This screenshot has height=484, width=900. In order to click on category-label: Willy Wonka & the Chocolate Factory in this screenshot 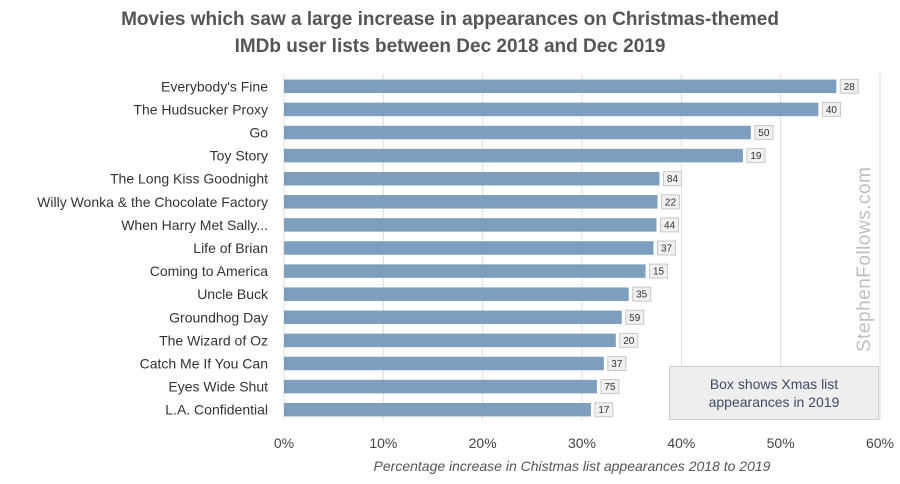, I will do `click(152, 202)`.